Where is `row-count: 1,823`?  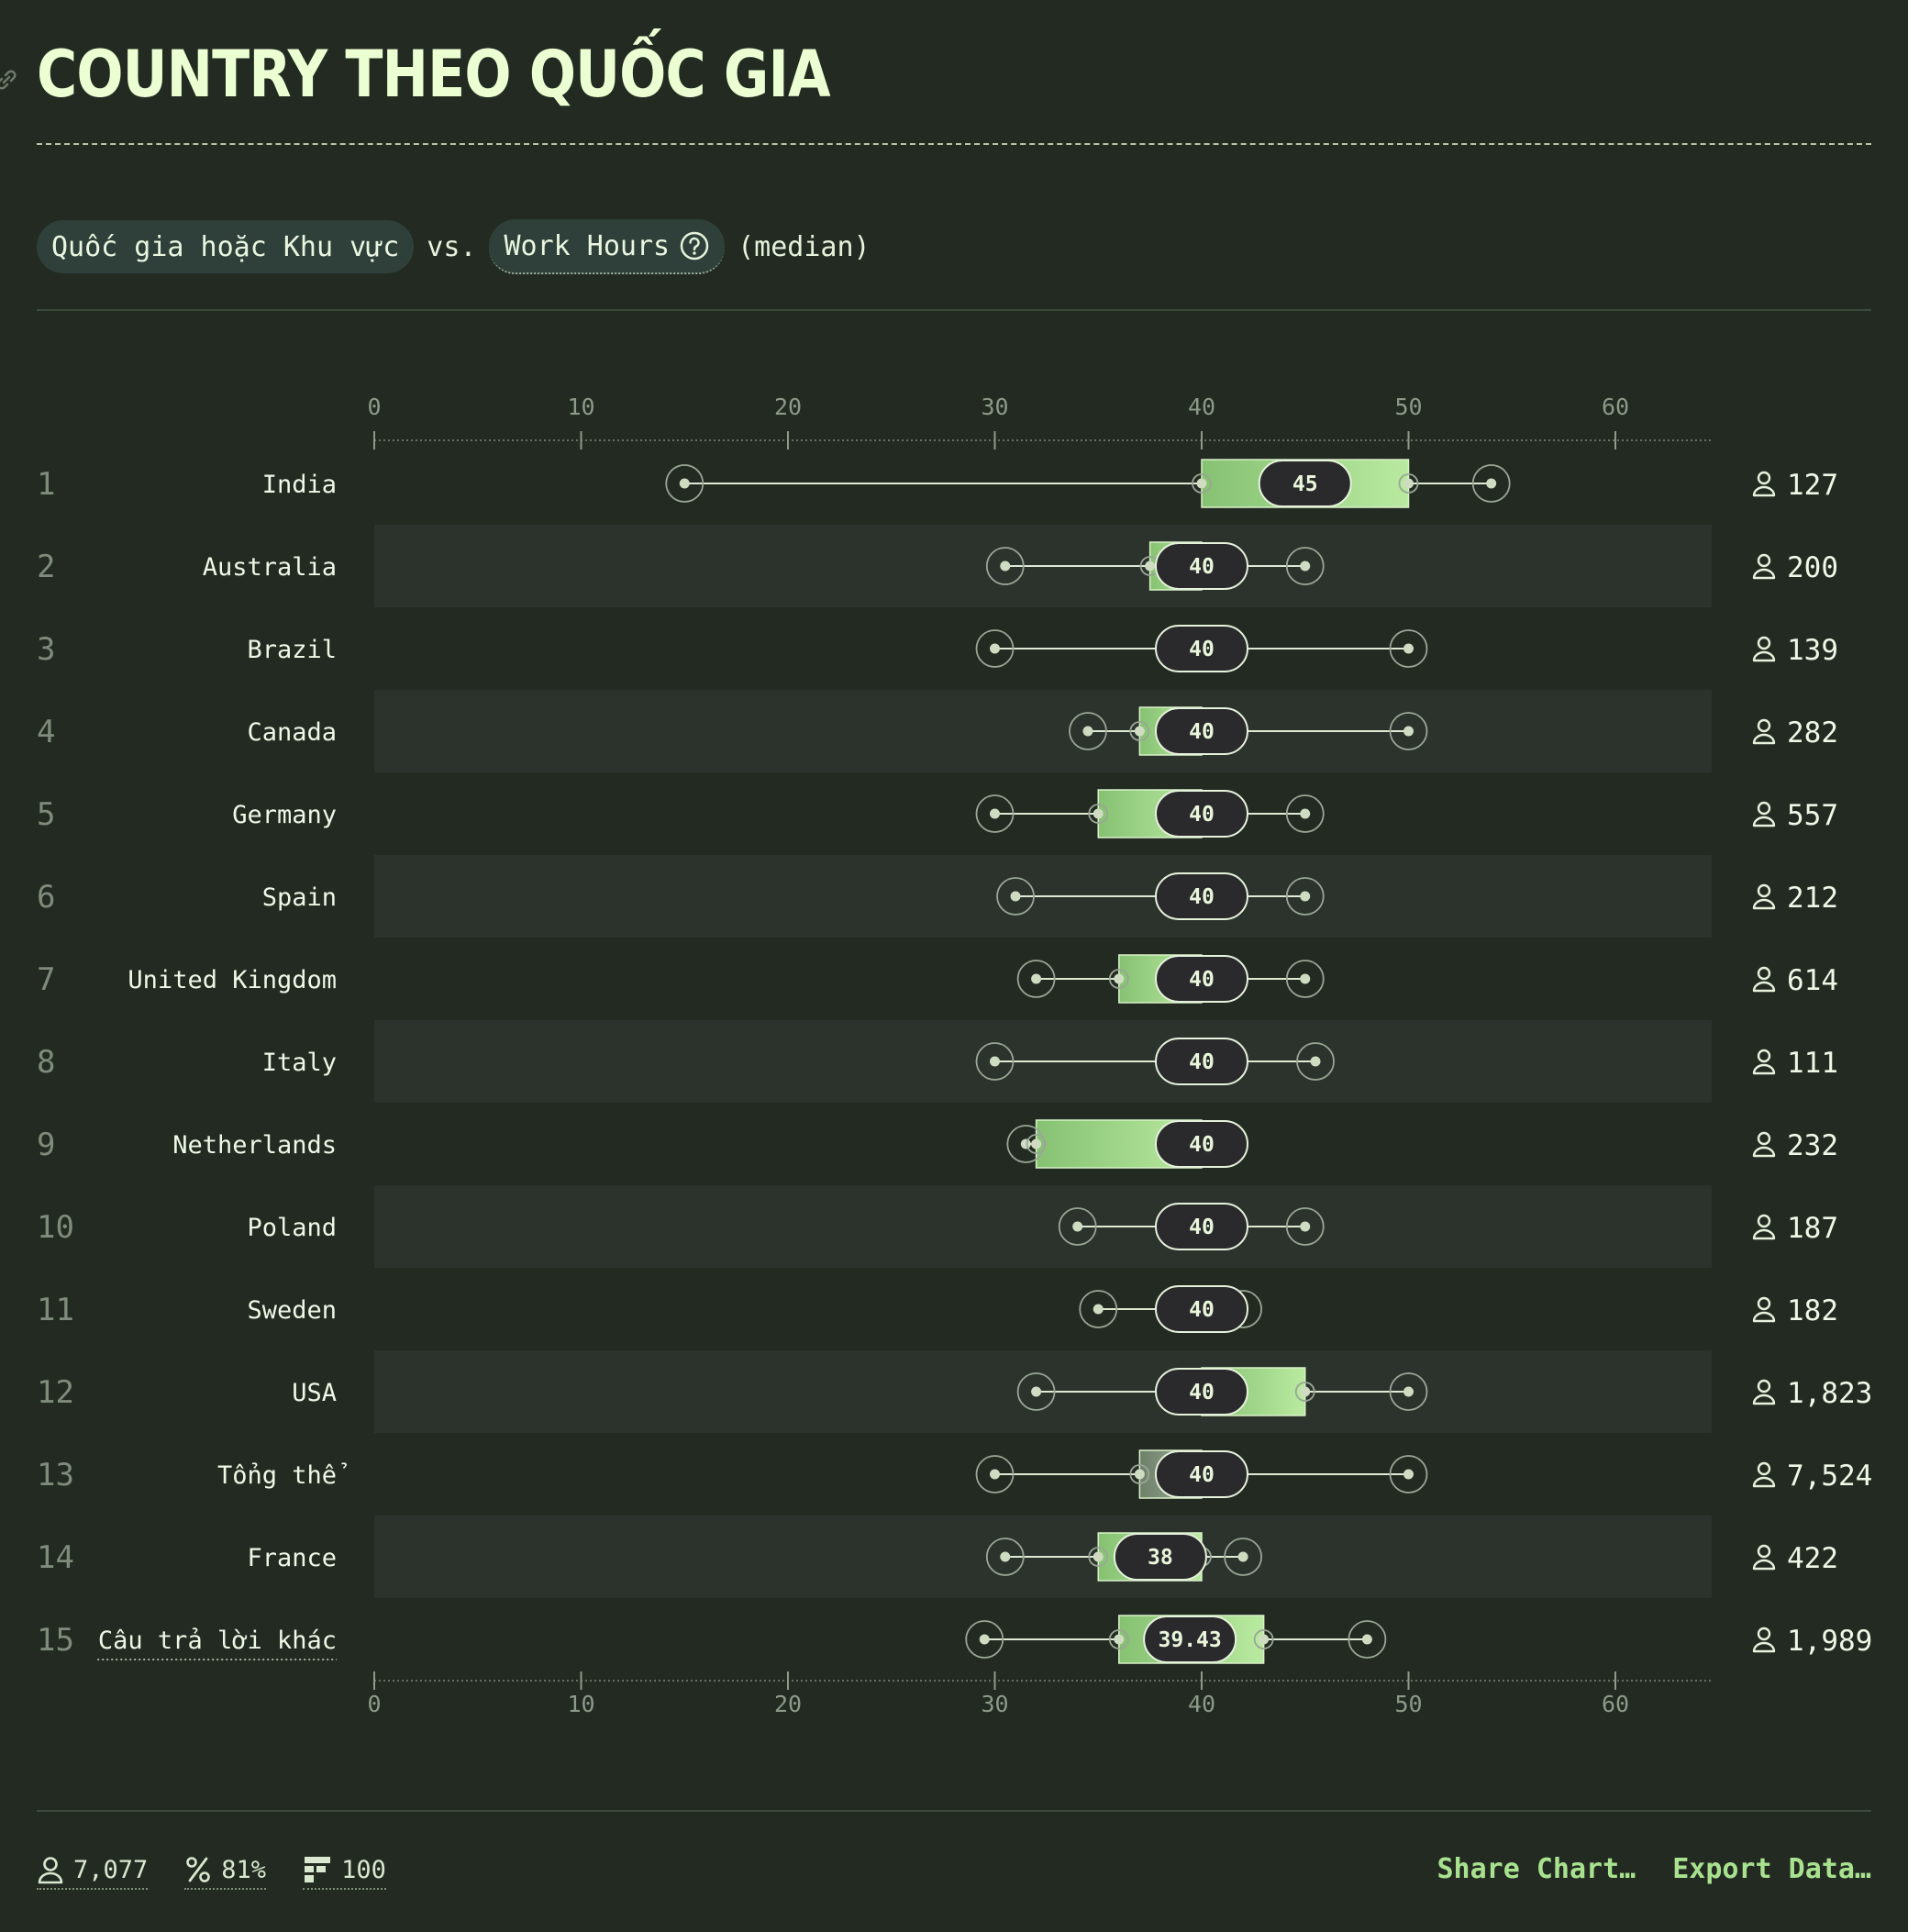 row-count: 1,823 is located at coordinates (1829, 1393).